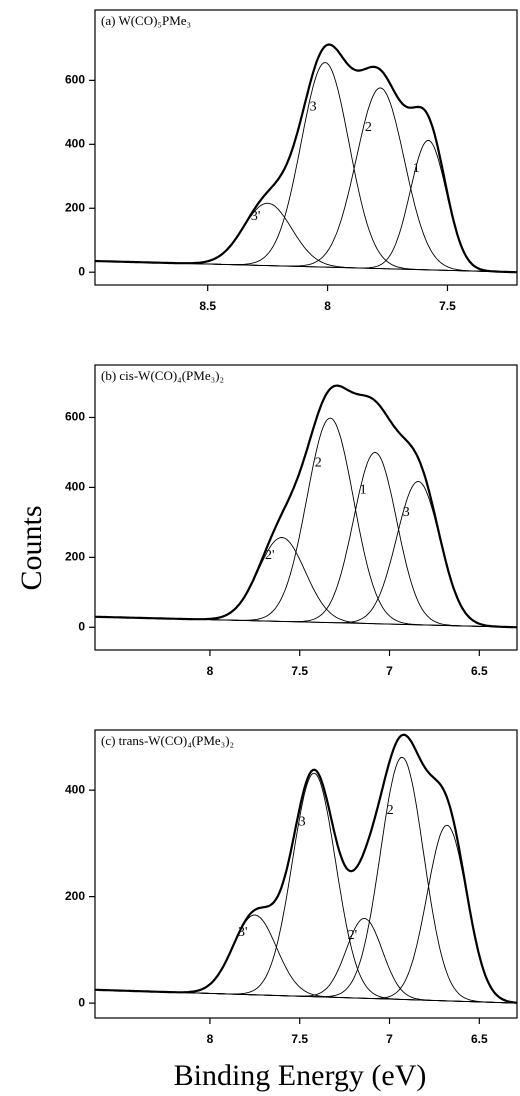 The height and width of the screenshot is (1096, 520). Describe the element at coordinates (300, 1075) in the screenshot. I see `x-axis-label: Binding Energy (eV)` at that location.